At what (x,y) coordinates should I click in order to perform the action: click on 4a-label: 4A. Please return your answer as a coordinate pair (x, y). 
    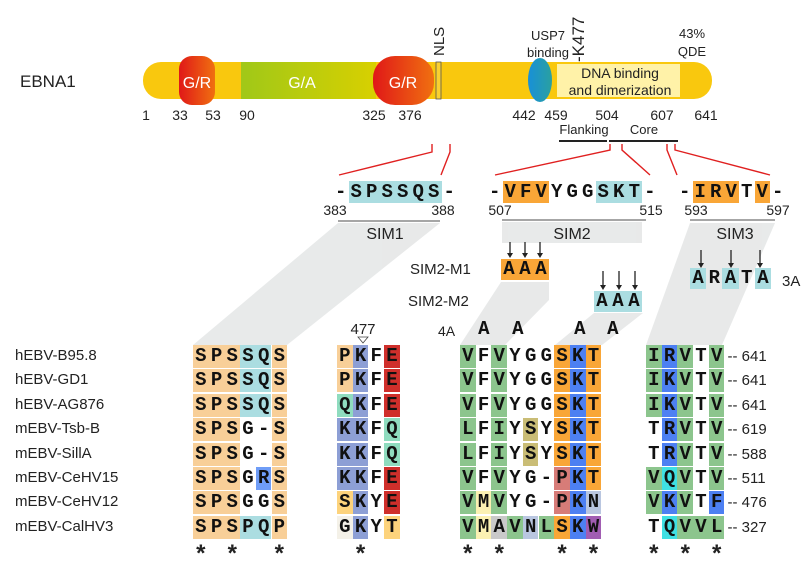
    Looking at the image, I should click on (447, 331).